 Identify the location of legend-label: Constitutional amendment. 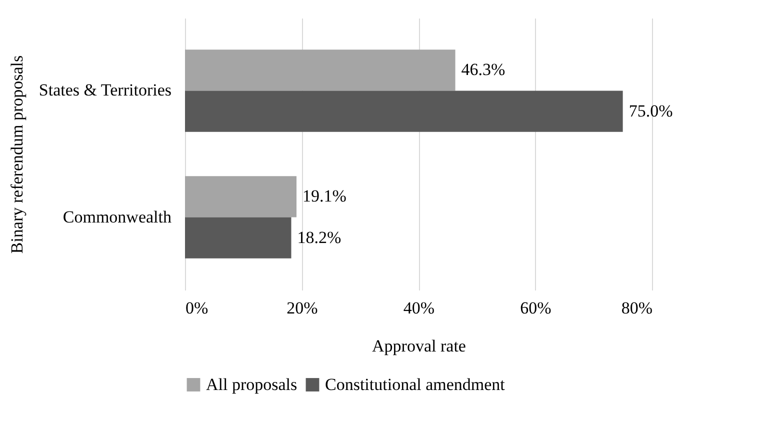
(415, 384).